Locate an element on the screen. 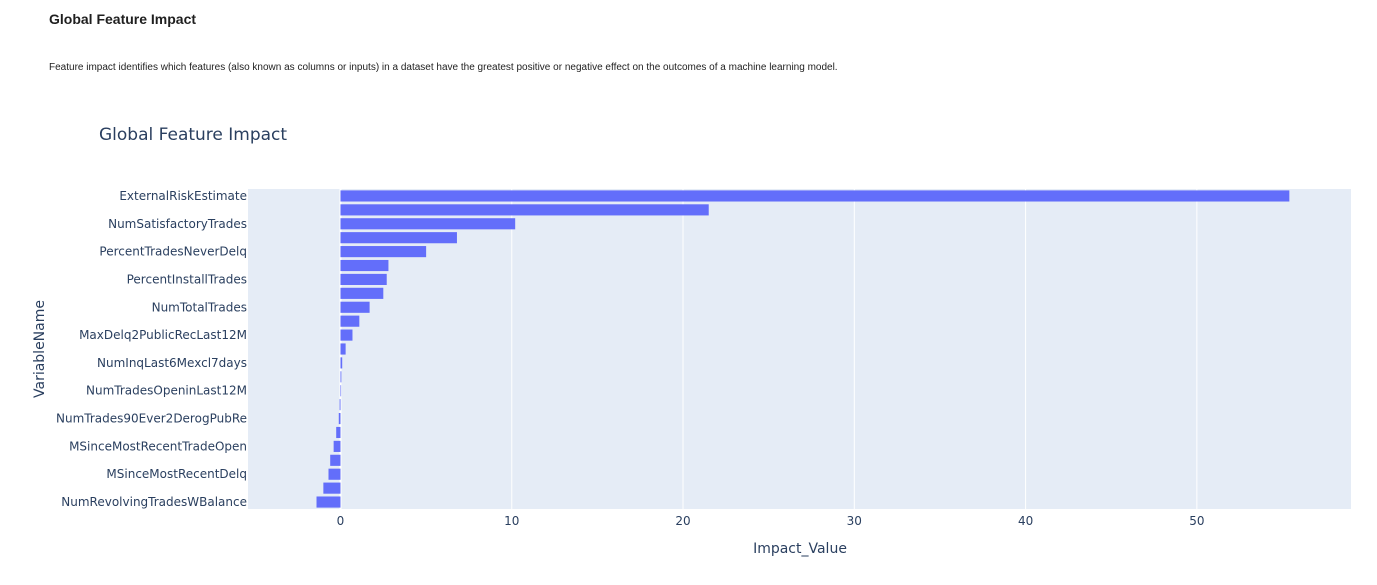  page-heading: Global Feature Impact is located at coordinates (123, 19).